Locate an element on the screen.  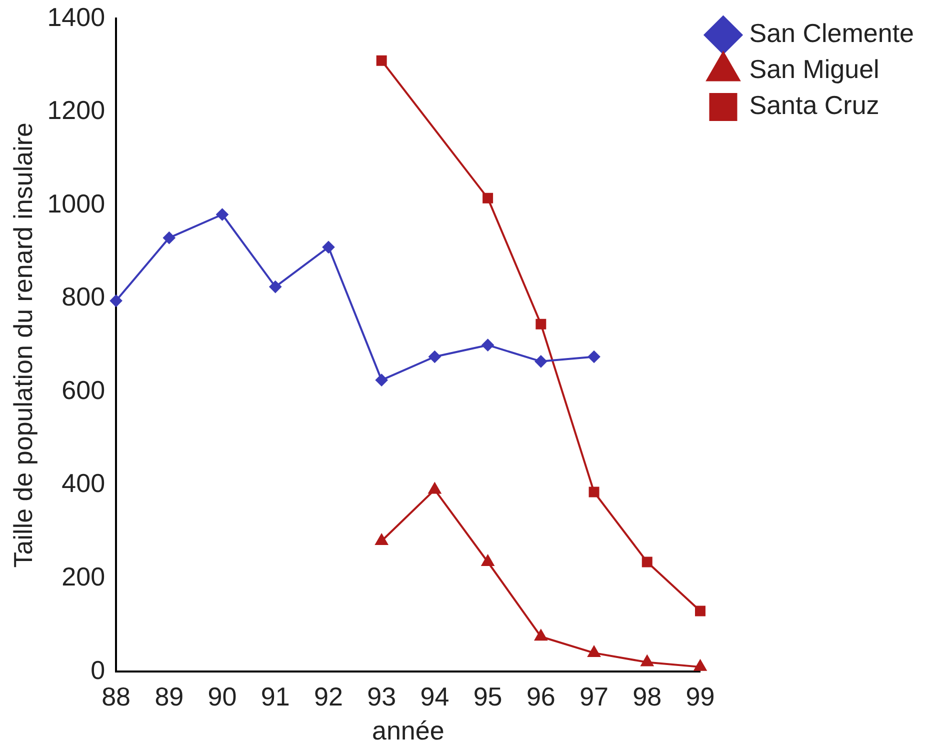
x-tick-label: 90 is located at coordinates (222, 696).